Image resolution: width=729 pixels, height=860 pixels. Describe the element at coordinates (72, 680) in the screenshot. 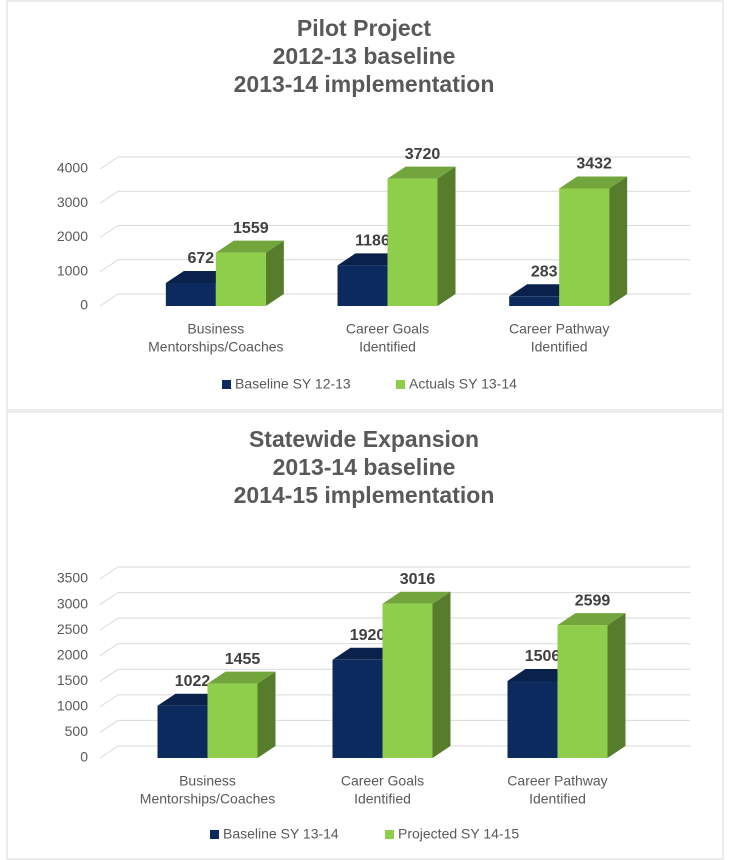

I see `y-tick-label: 1500` at that location.